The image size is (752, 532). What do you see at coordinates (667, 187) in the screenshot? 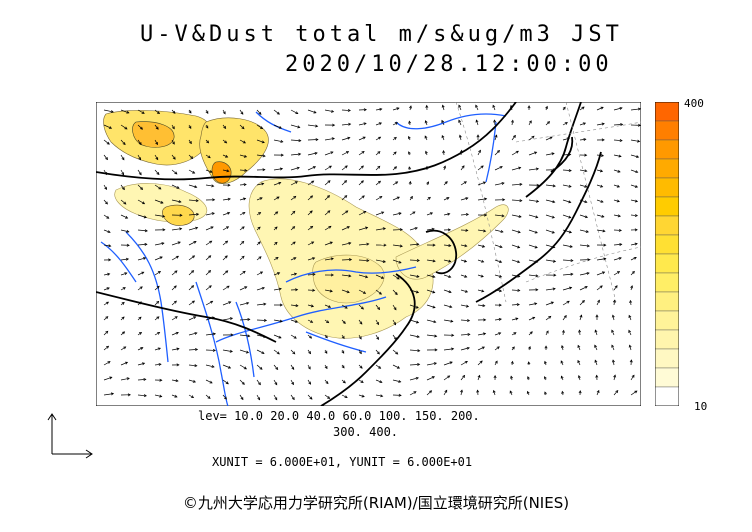
I see `colorbar-swatch` at bounding box center [667, 187].